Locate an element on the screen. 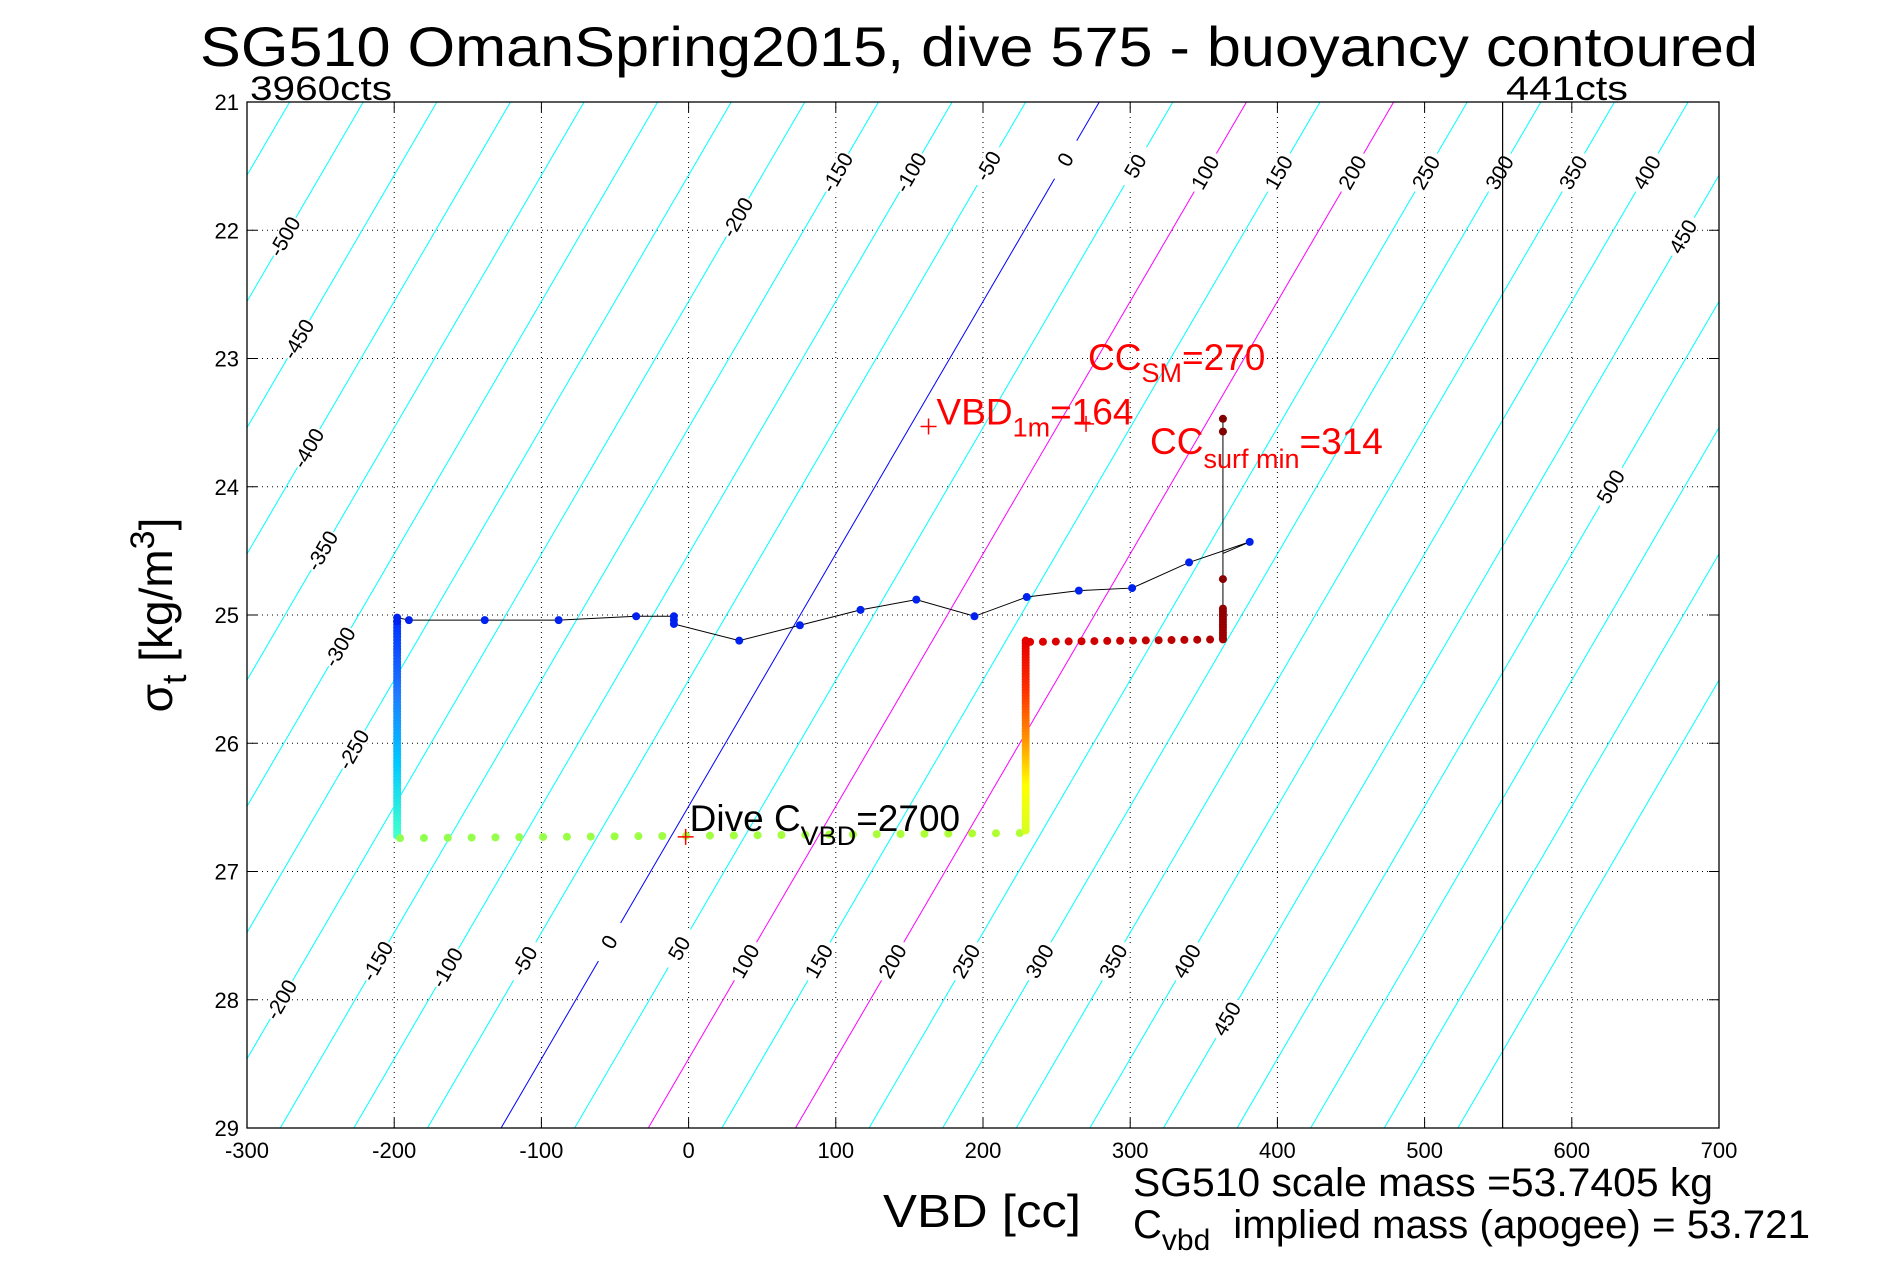  dive-c-sub: VBD is located at coordinates (829, 836).